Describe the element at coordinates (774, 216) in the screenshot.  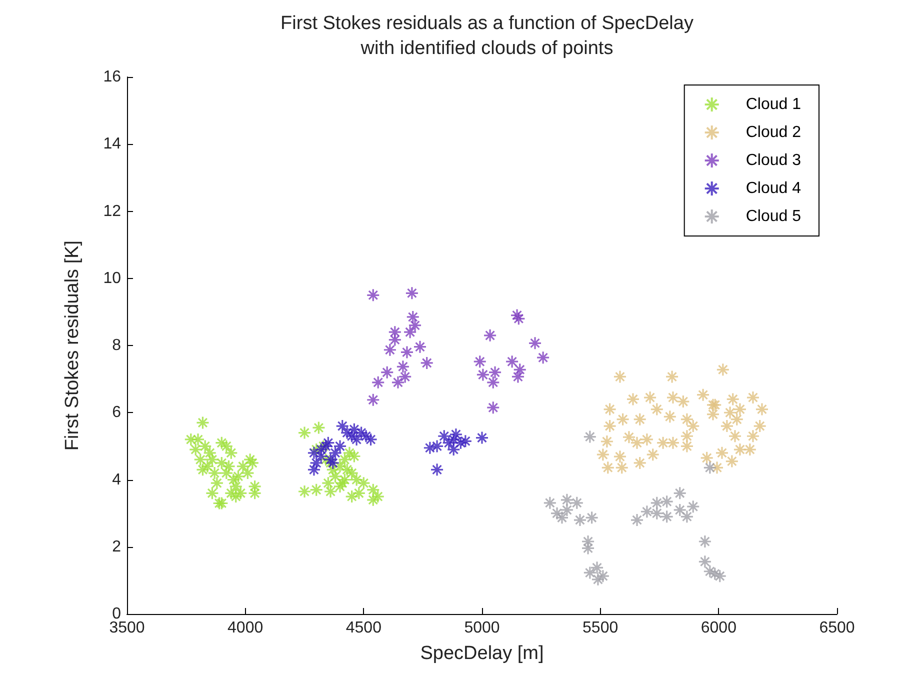
I see `legend-label: Cloud 5` at that location.